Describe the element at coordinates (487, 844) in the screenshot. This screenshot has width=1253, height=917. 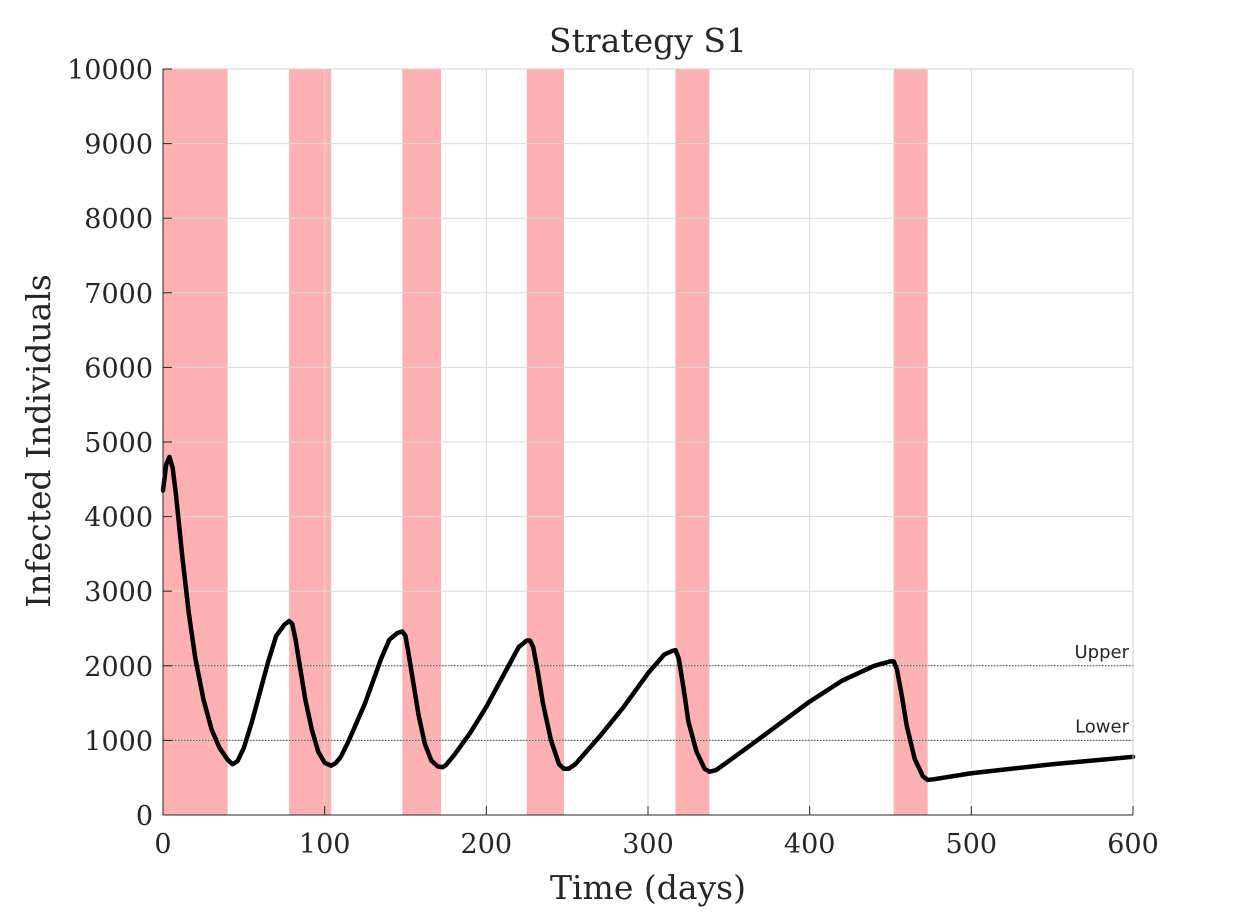
I see `x-tick-label: 200` at that location.